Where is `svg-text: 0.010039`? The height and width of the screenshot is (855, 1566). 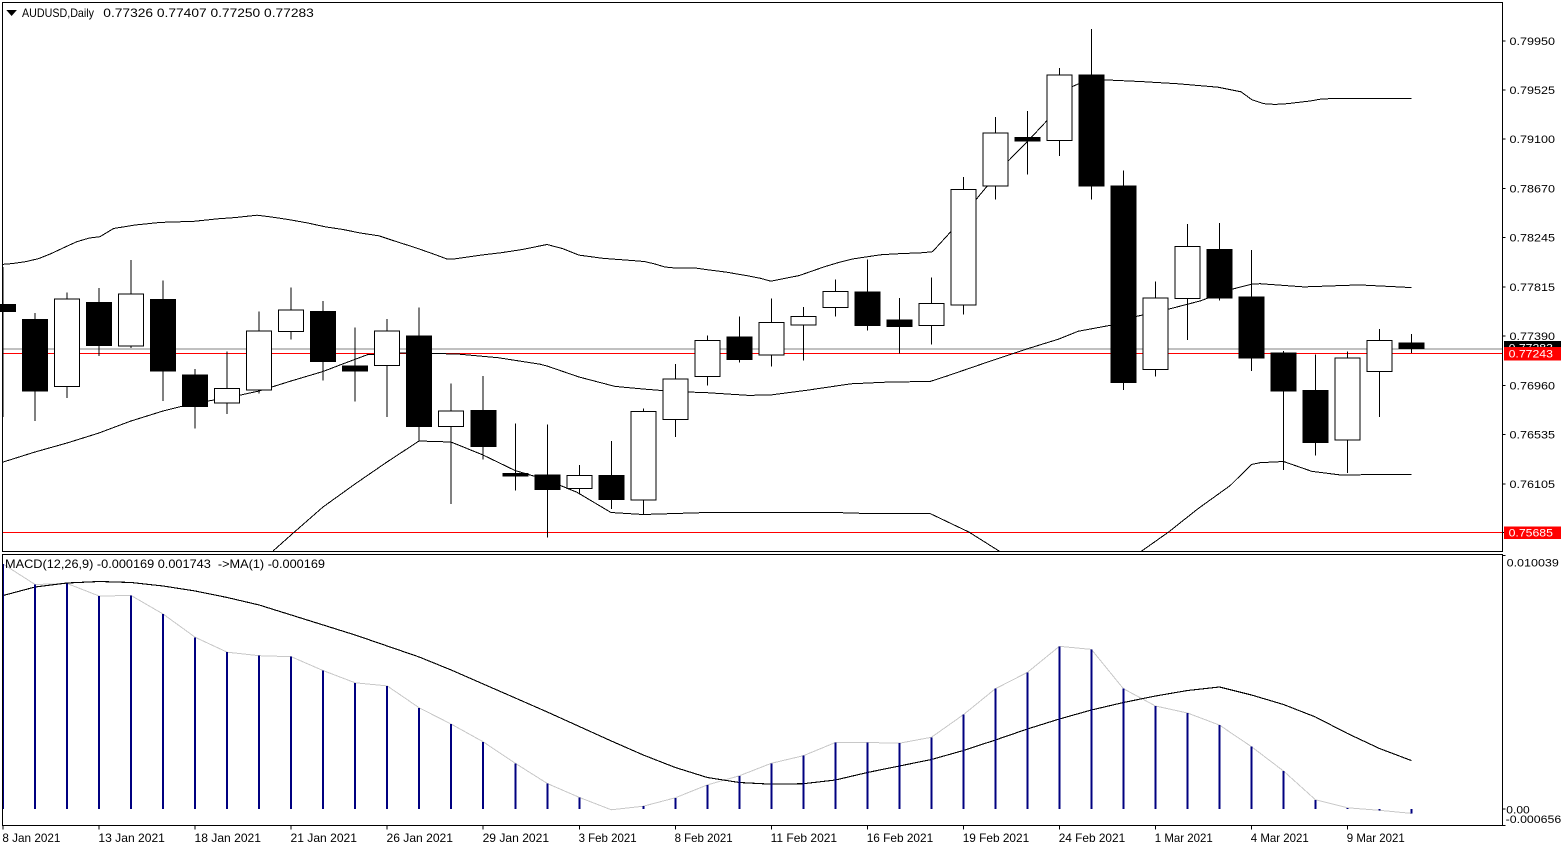
svg-text: 0.010039 is located at coordinates (1533, 564).